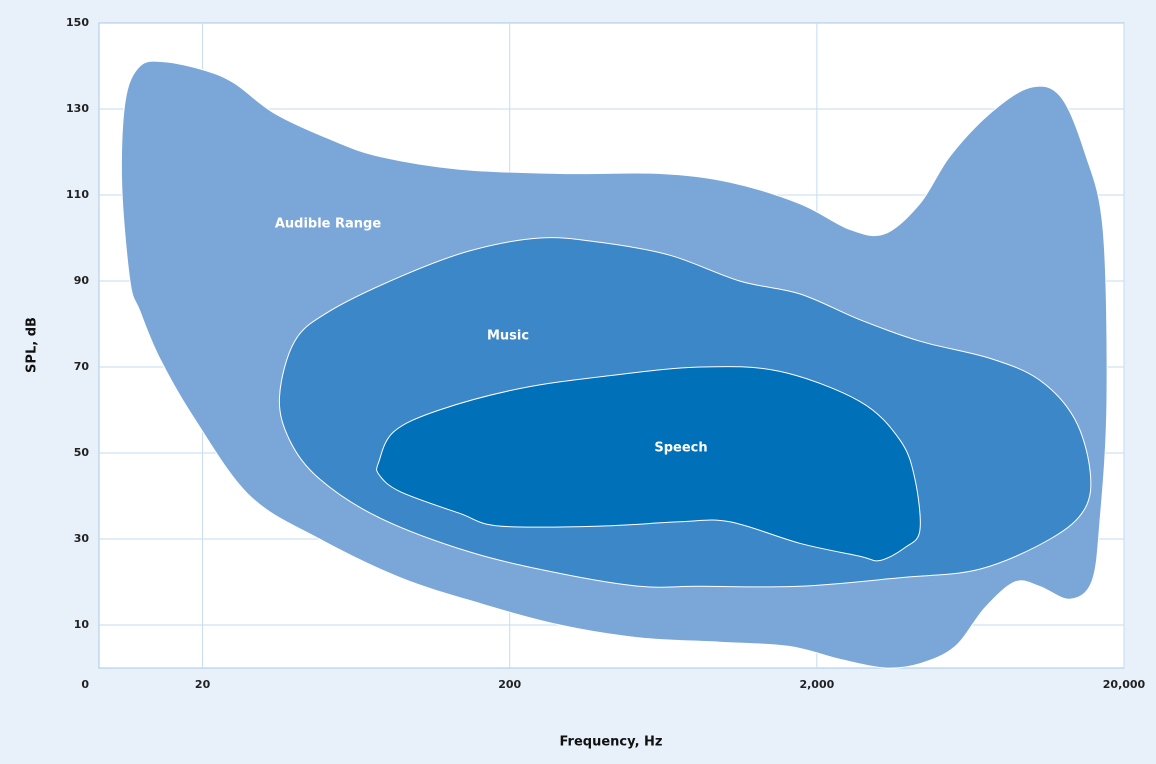 The height and width of the screenshot is (764, 1156). What do you see at coordinates (611, 742) in the screenshot?
I see `x-axis-title: Frequency, Hz` at bounding box center [611, 742].